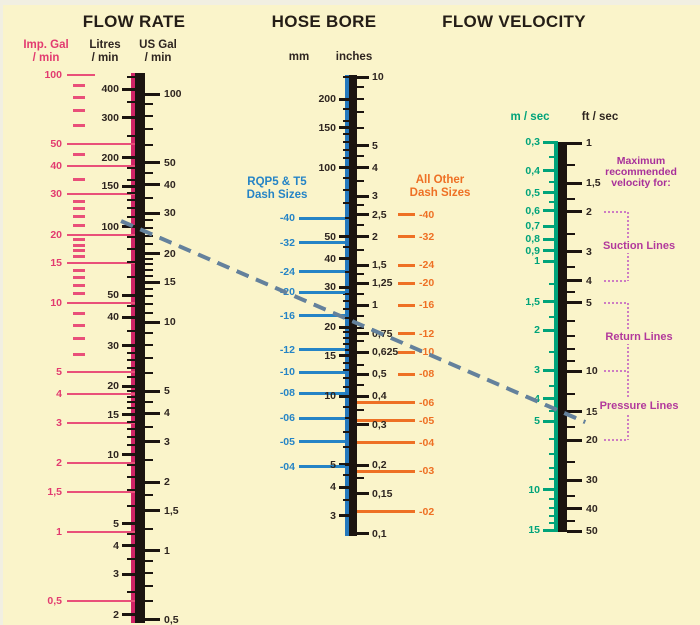 The image size is (700, 625). What do you see at coordinates (589, 251) in the screenshot?
I see `ft-sec-tick-label: 3` at bounding box center [589, 251].